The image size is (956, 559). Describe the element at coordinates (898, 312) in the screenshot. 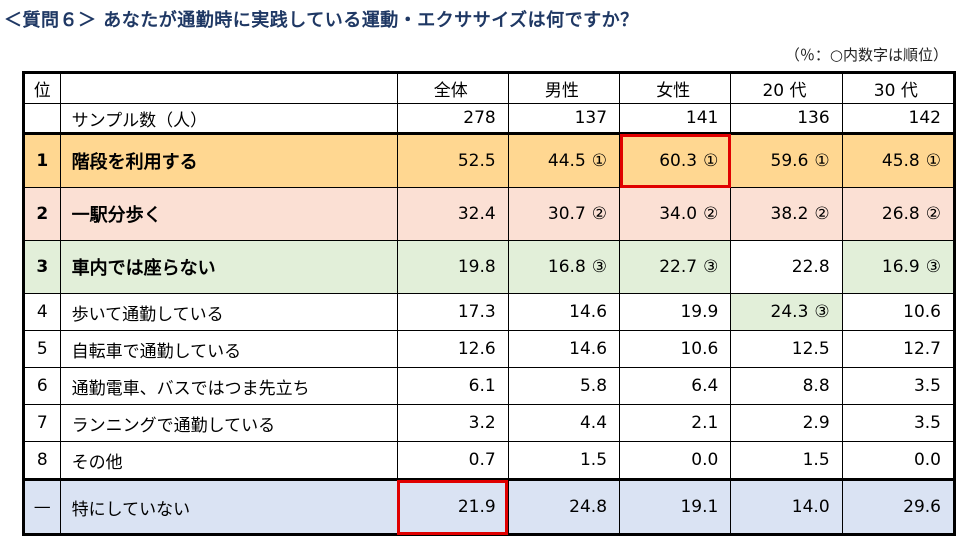

I see `cell-30s: 10.6` at that location.